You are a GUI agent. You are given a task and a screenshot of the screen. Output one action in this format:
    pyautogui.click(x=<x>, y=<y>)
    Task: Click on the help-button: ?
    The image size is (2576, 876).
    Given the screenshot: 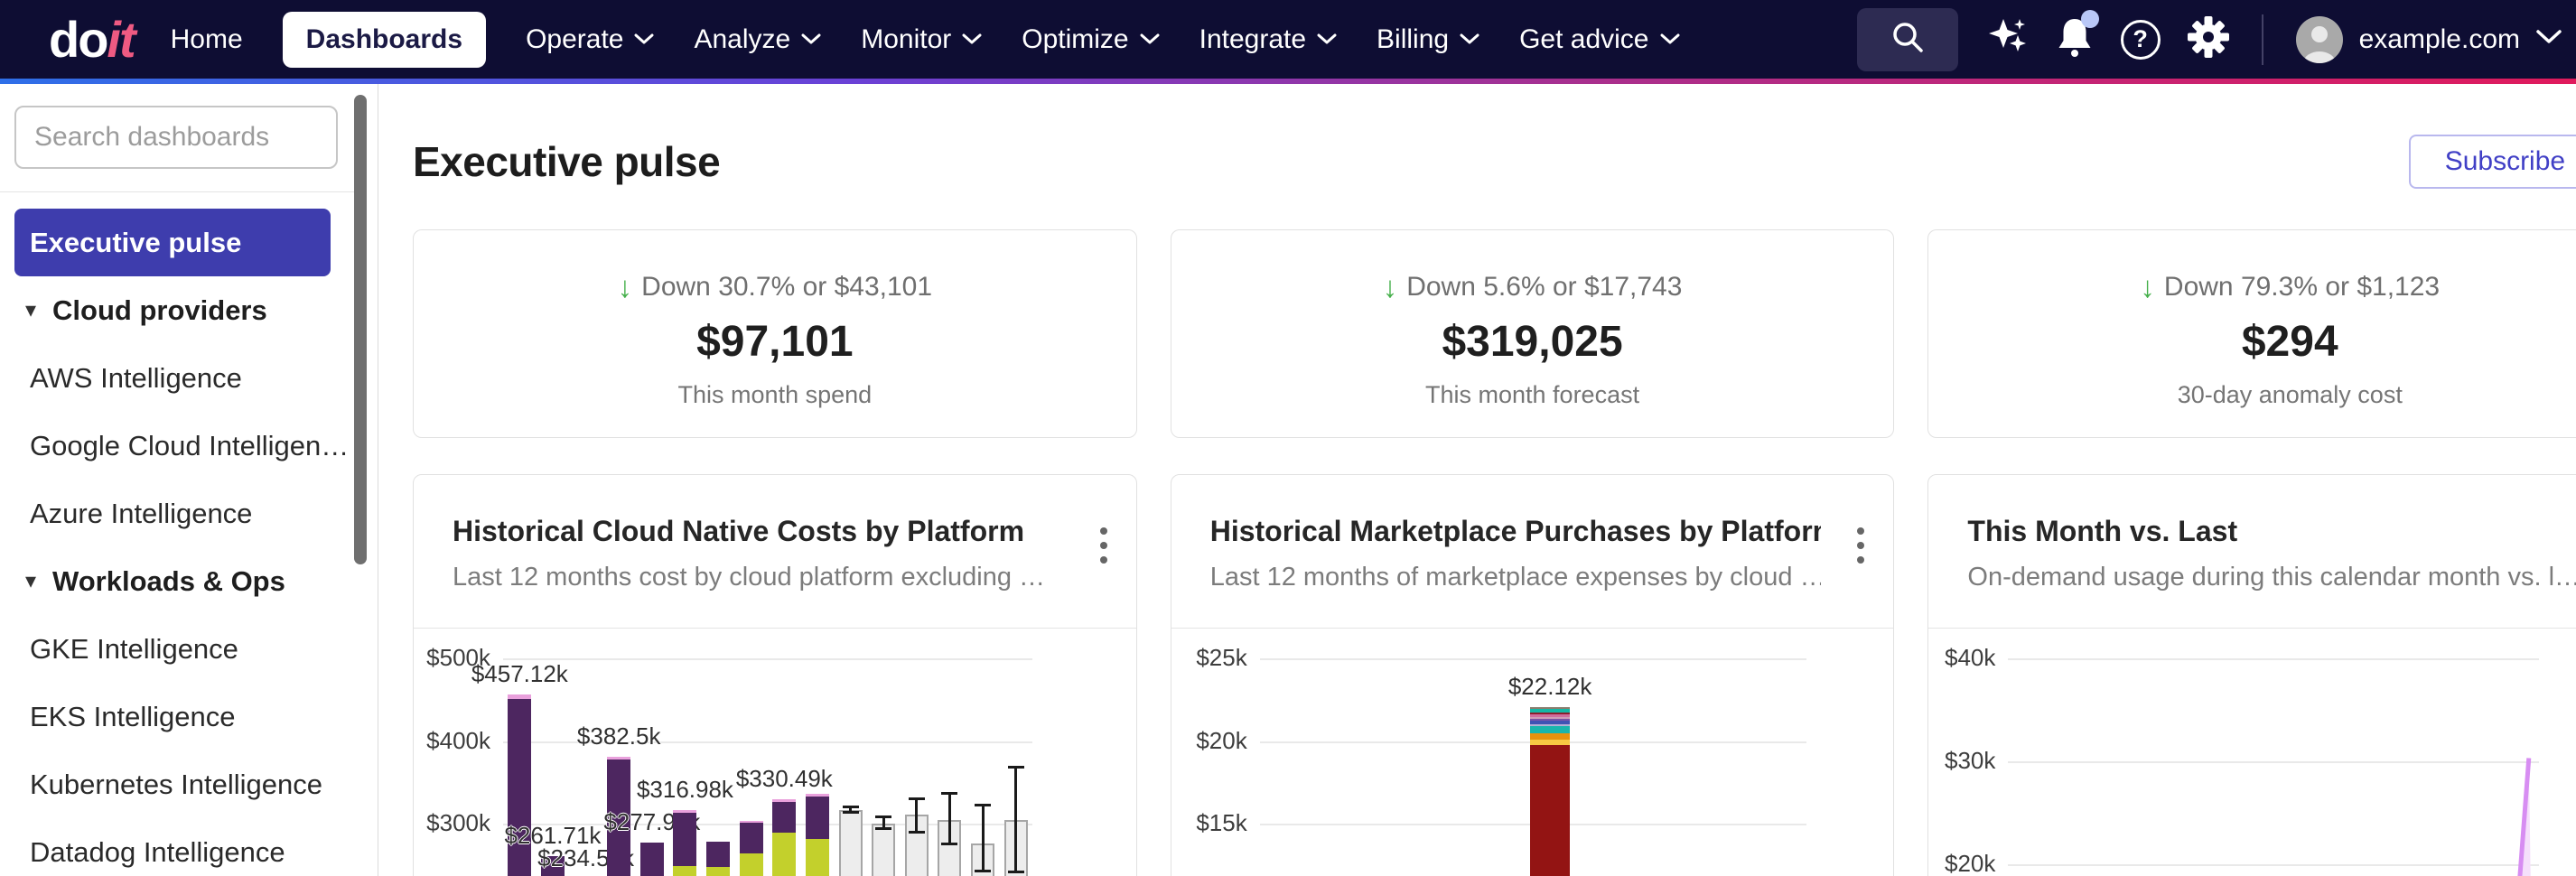 What is the action you would take?
    pyautogui.click(x=2140, y=39)
    